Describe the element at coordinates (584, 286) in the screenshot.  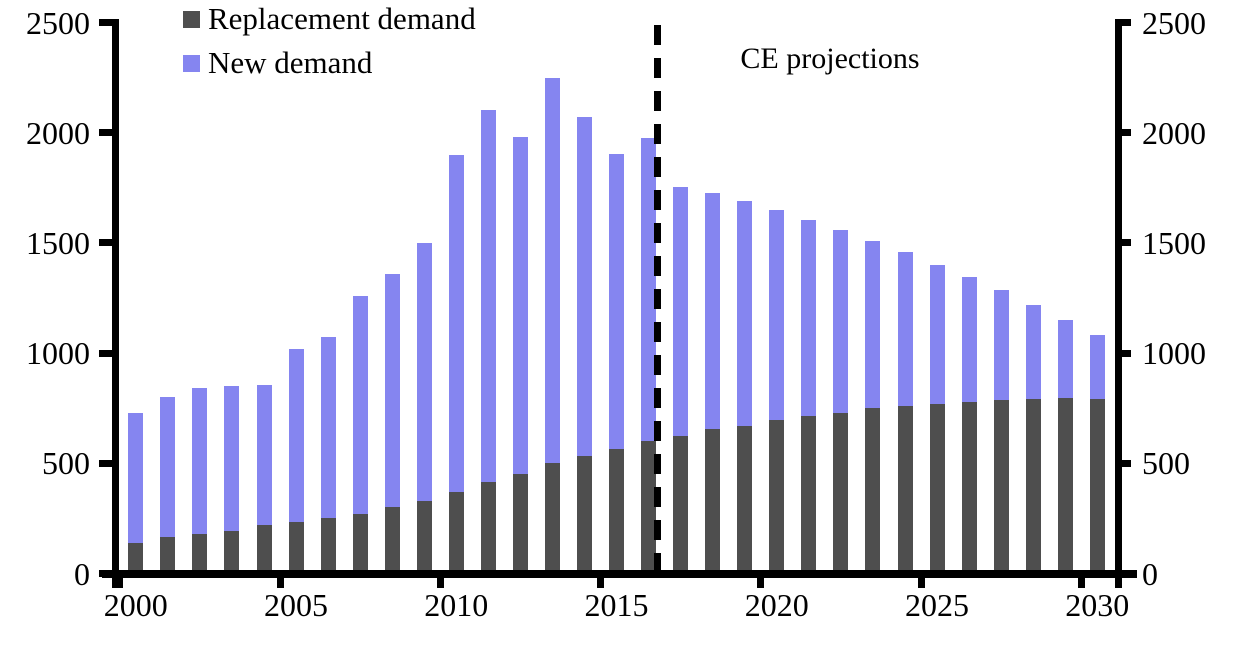
I see `bar-2014-new` at that location.